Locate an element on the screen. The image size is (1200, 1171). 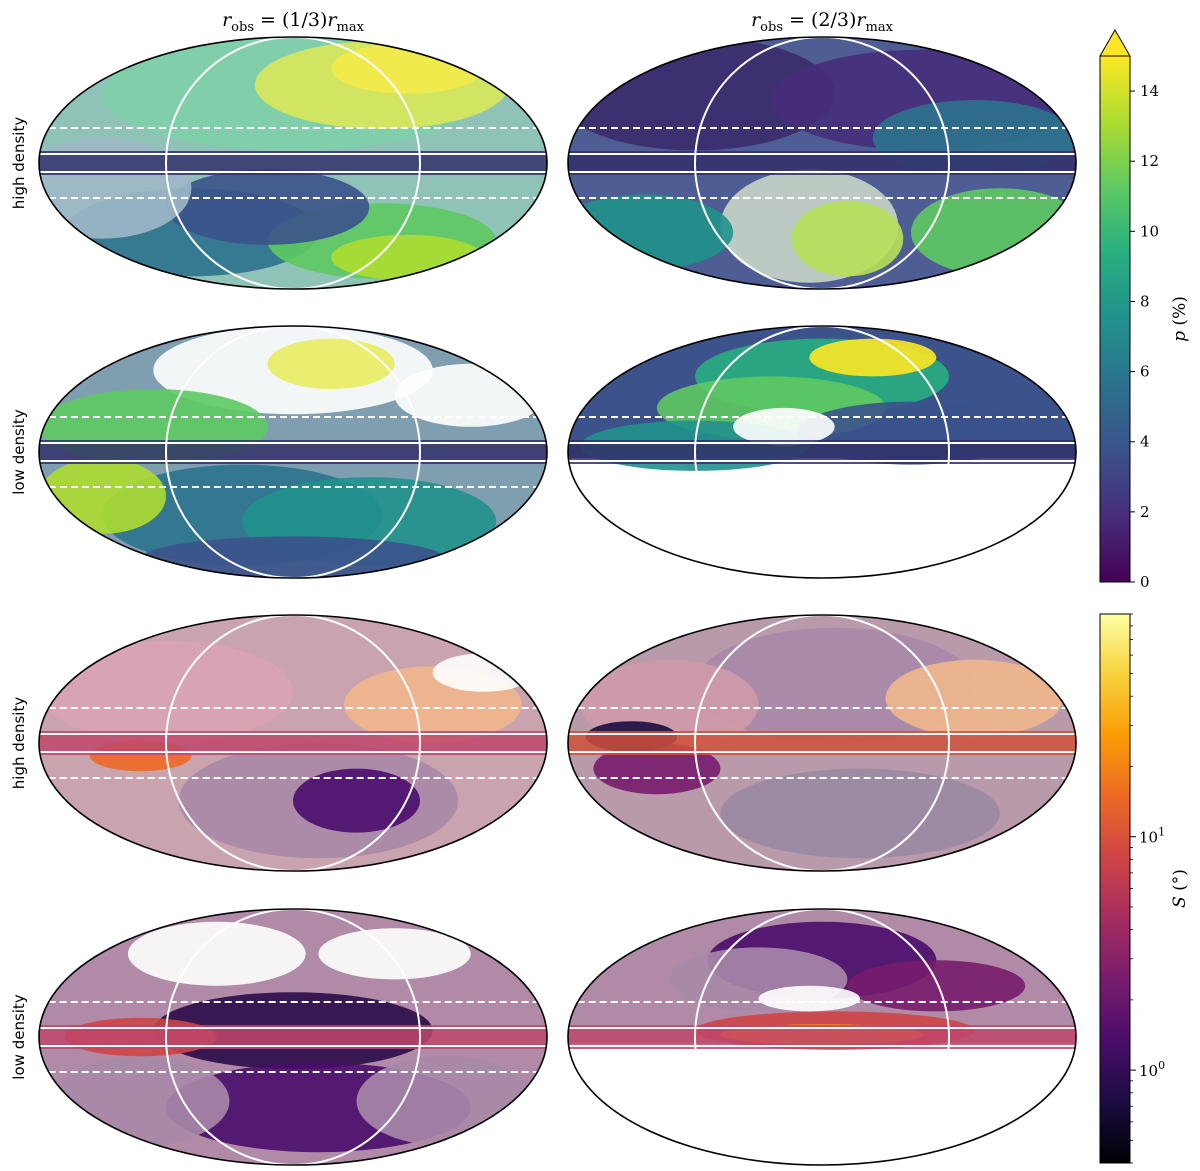
row-label-low-4: low density is located at coordinates (19, 1037).